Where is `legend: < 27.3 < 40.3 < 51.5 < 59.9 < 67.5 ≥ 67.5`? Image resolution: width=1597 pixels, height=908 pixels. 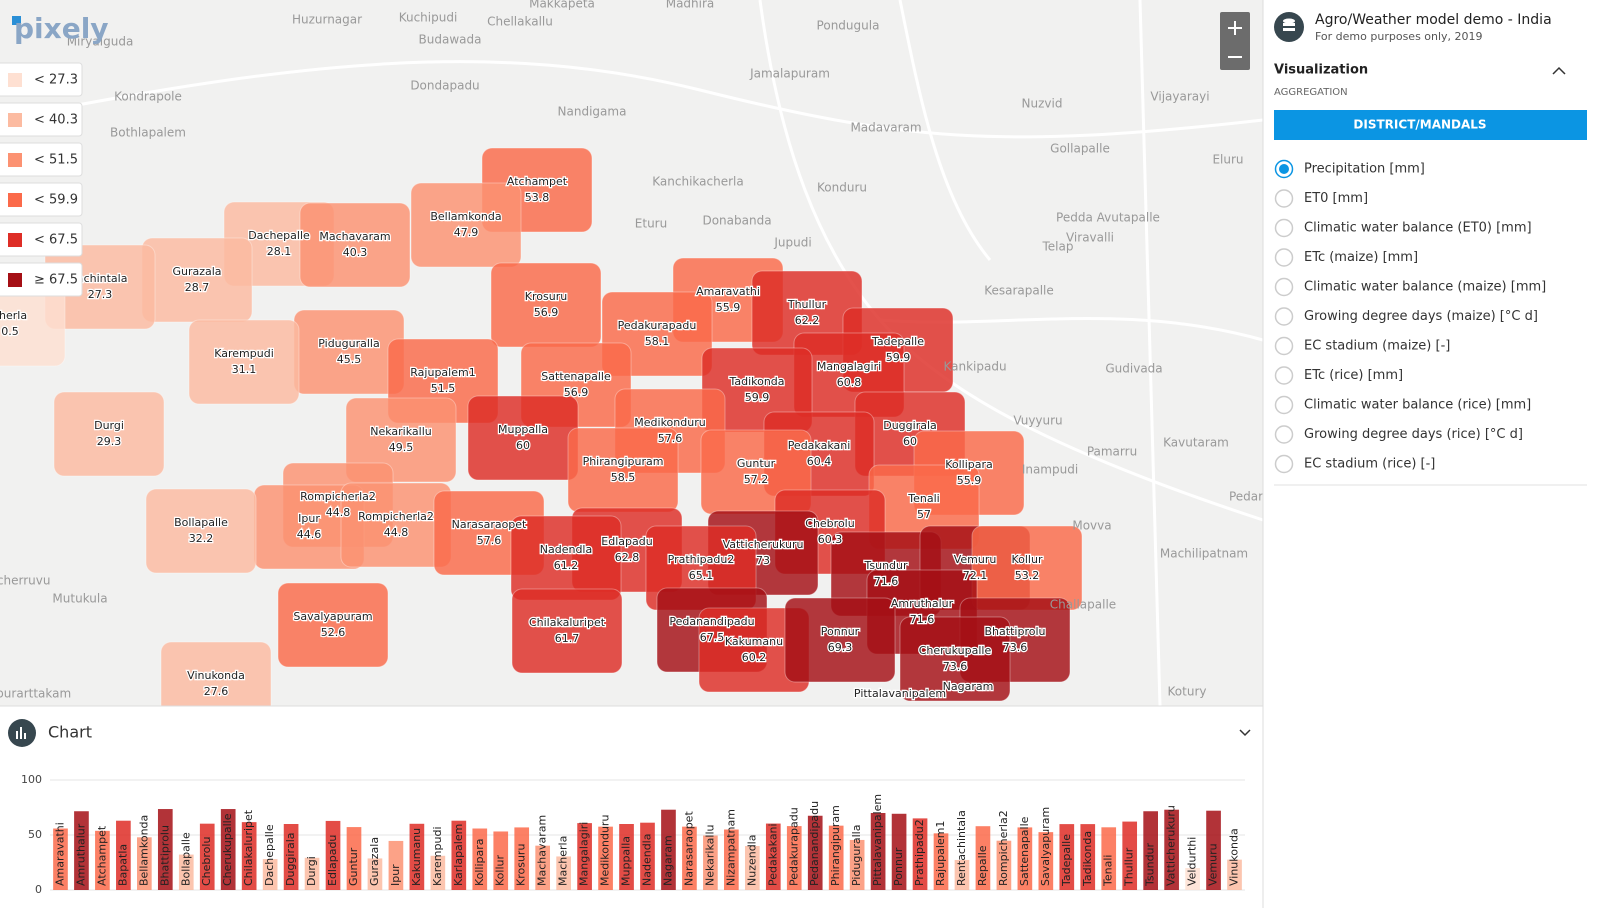 legend: < 27.3 < 40.3 < 51.5 < 59.9 < 67.5 ≥ 67.5 is located at coordinates (41, 179).